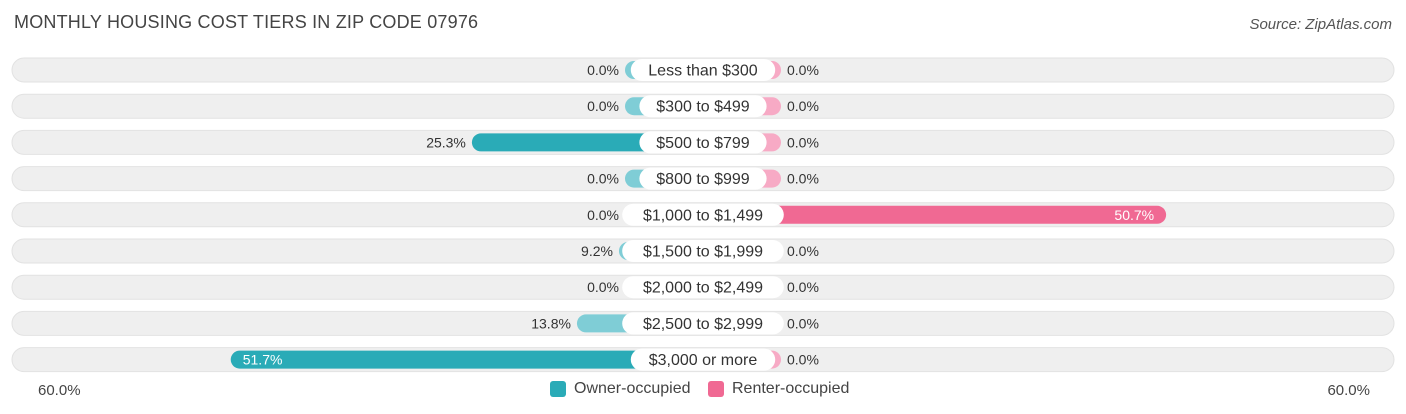  What do you see at coordinates (59, 390) in the screenshot?
I see `axis-left-label: 60.0%` at bounding box center [59, 390].